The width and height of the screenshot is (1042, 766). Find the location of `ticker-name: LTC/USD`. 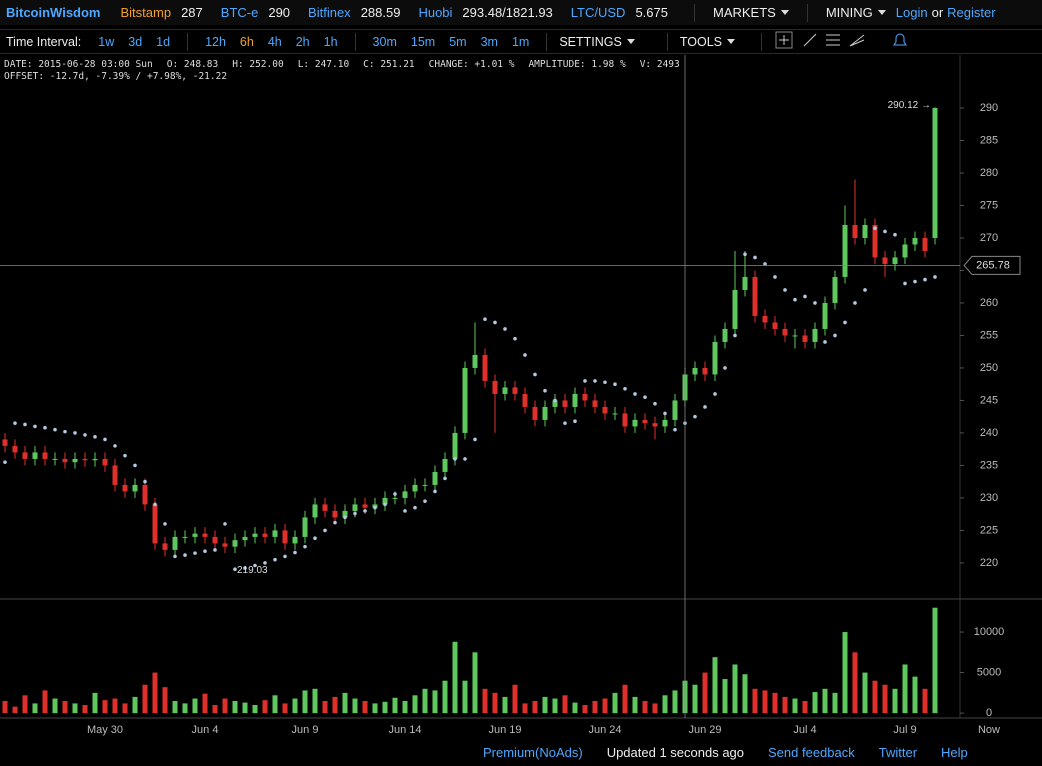

ticker-name: LTC/USD is located at coordinates (598, 12).